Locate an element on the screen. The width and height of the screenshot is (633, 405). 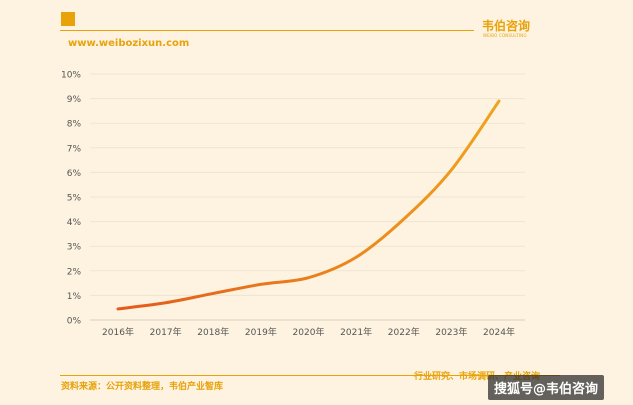
y-tick-label: 9% is located at coordinates (74, 100).